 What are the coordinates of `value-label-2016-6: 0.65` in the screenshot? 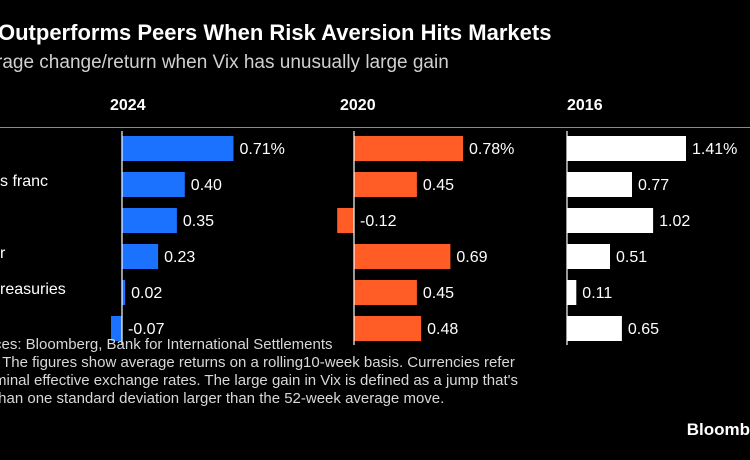 It's located at (643, 329).